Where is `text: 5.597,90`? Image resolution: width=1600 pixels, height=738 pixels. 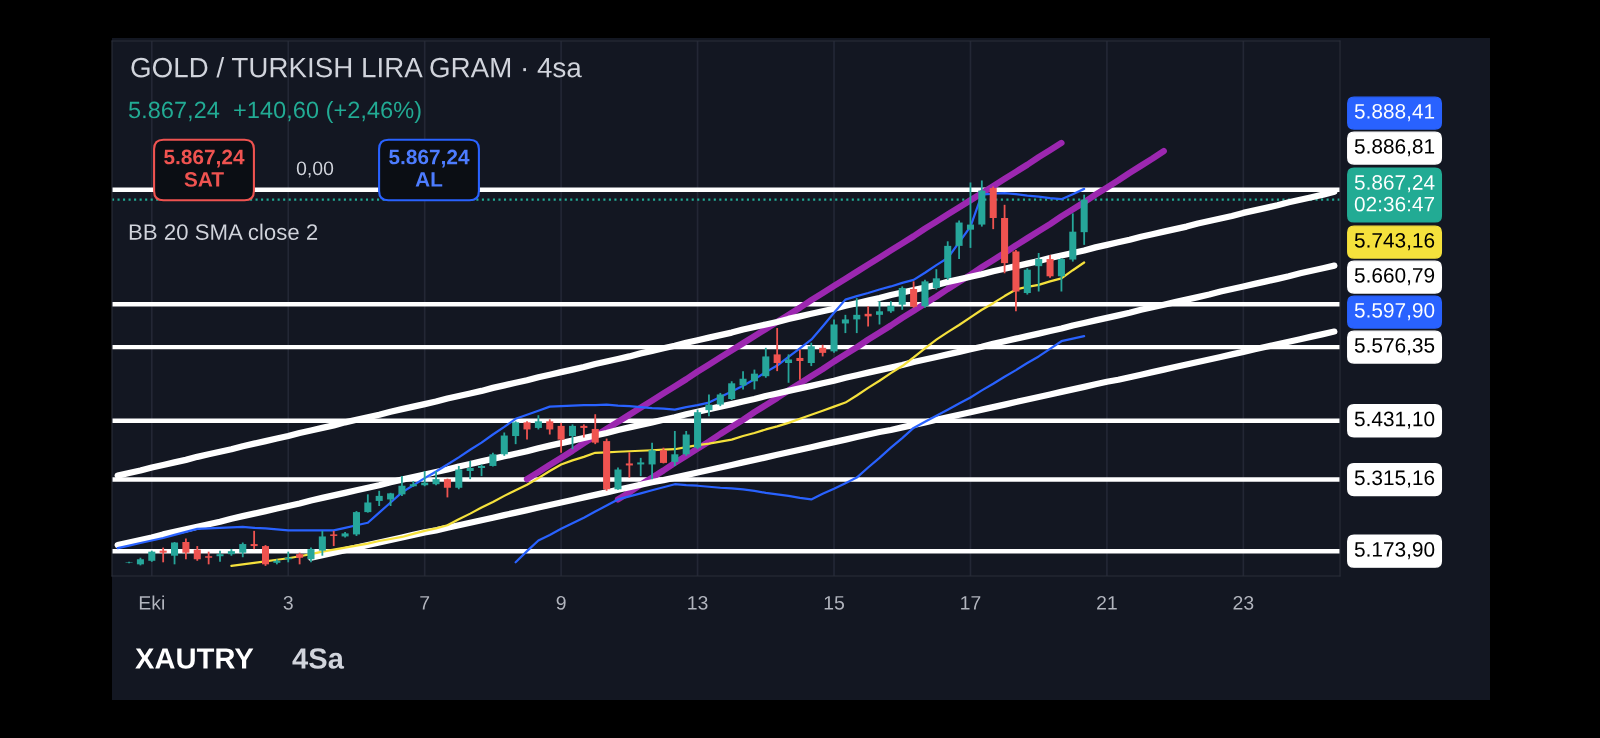
text: 5.597,90 is located at coordinates (1394, 311).